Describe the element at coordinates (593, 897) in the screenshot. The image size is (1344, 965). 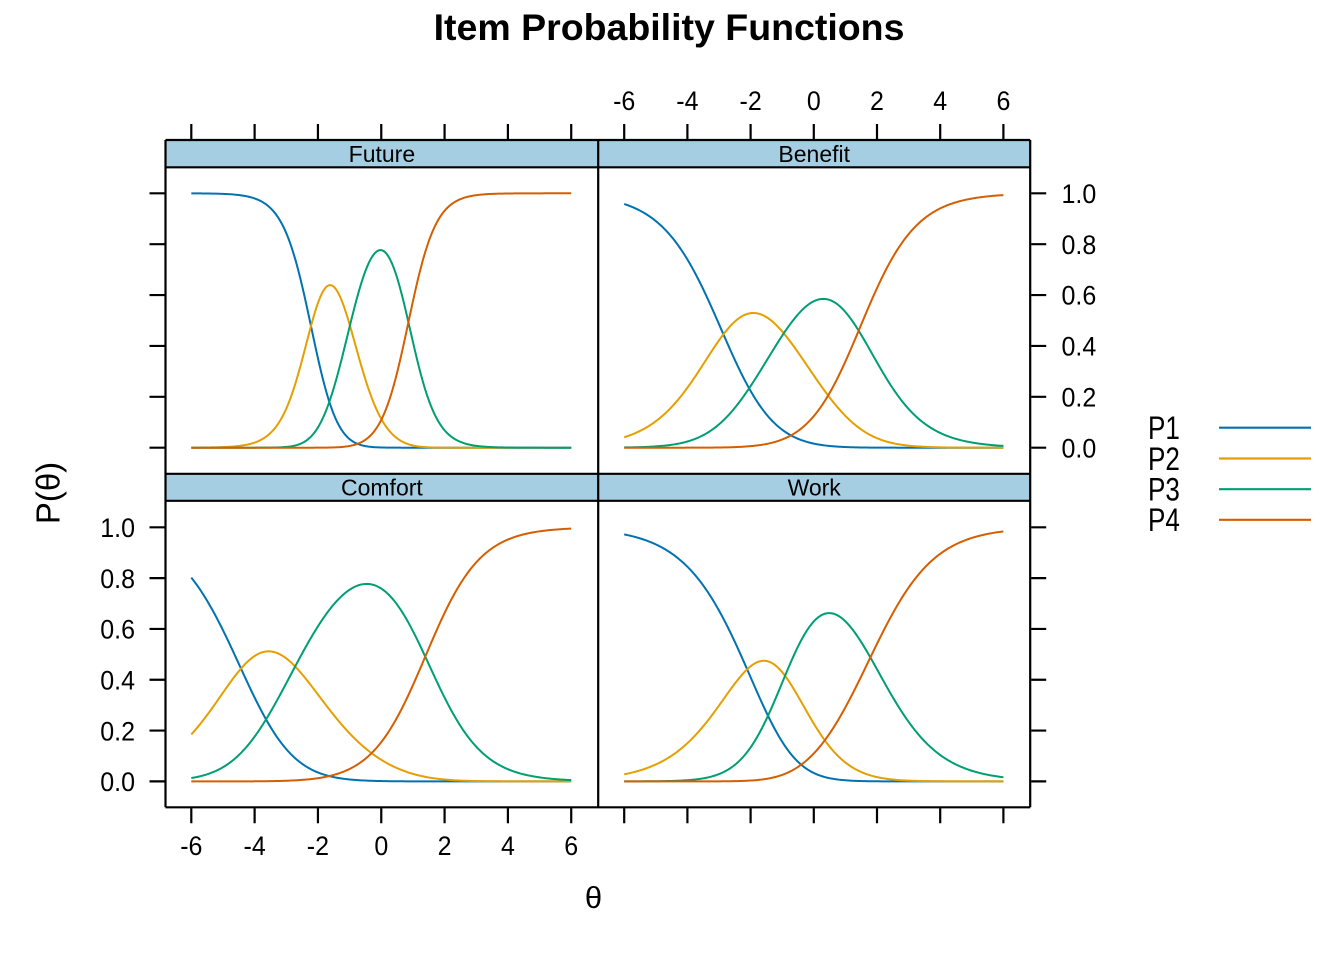
I see `svg-text: θ` at that location.